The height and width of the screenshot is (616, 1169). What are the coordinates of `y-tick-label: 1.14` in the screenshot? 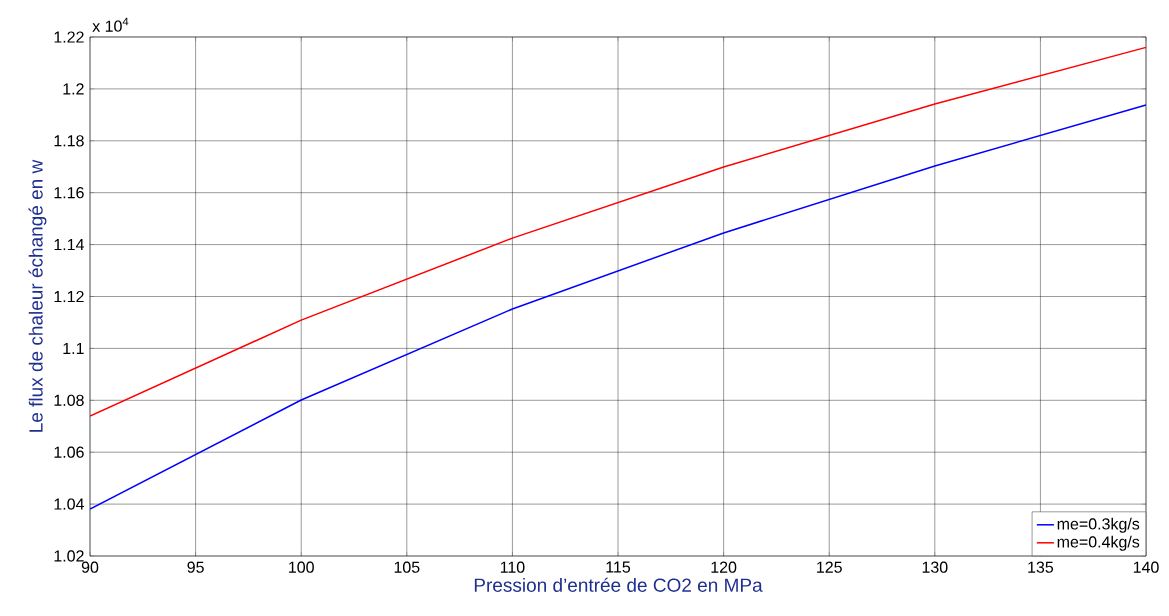 It's located at (69, 245).